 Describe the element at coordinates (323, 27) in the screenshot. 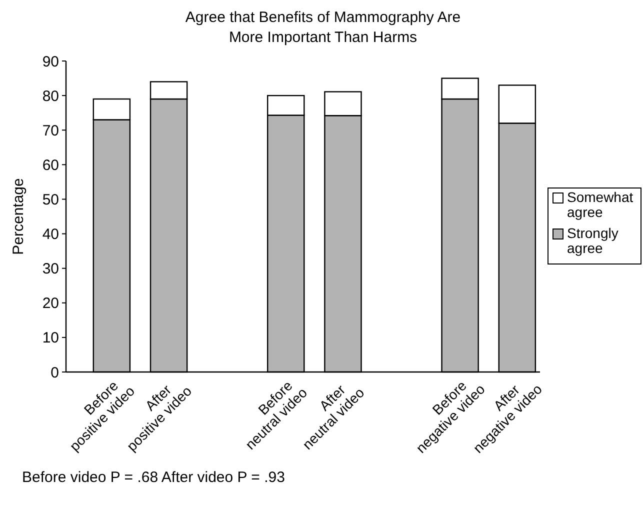

I see `chart-title: Agree that Benefits of Mammography Are More Important Than Harms` at that location.